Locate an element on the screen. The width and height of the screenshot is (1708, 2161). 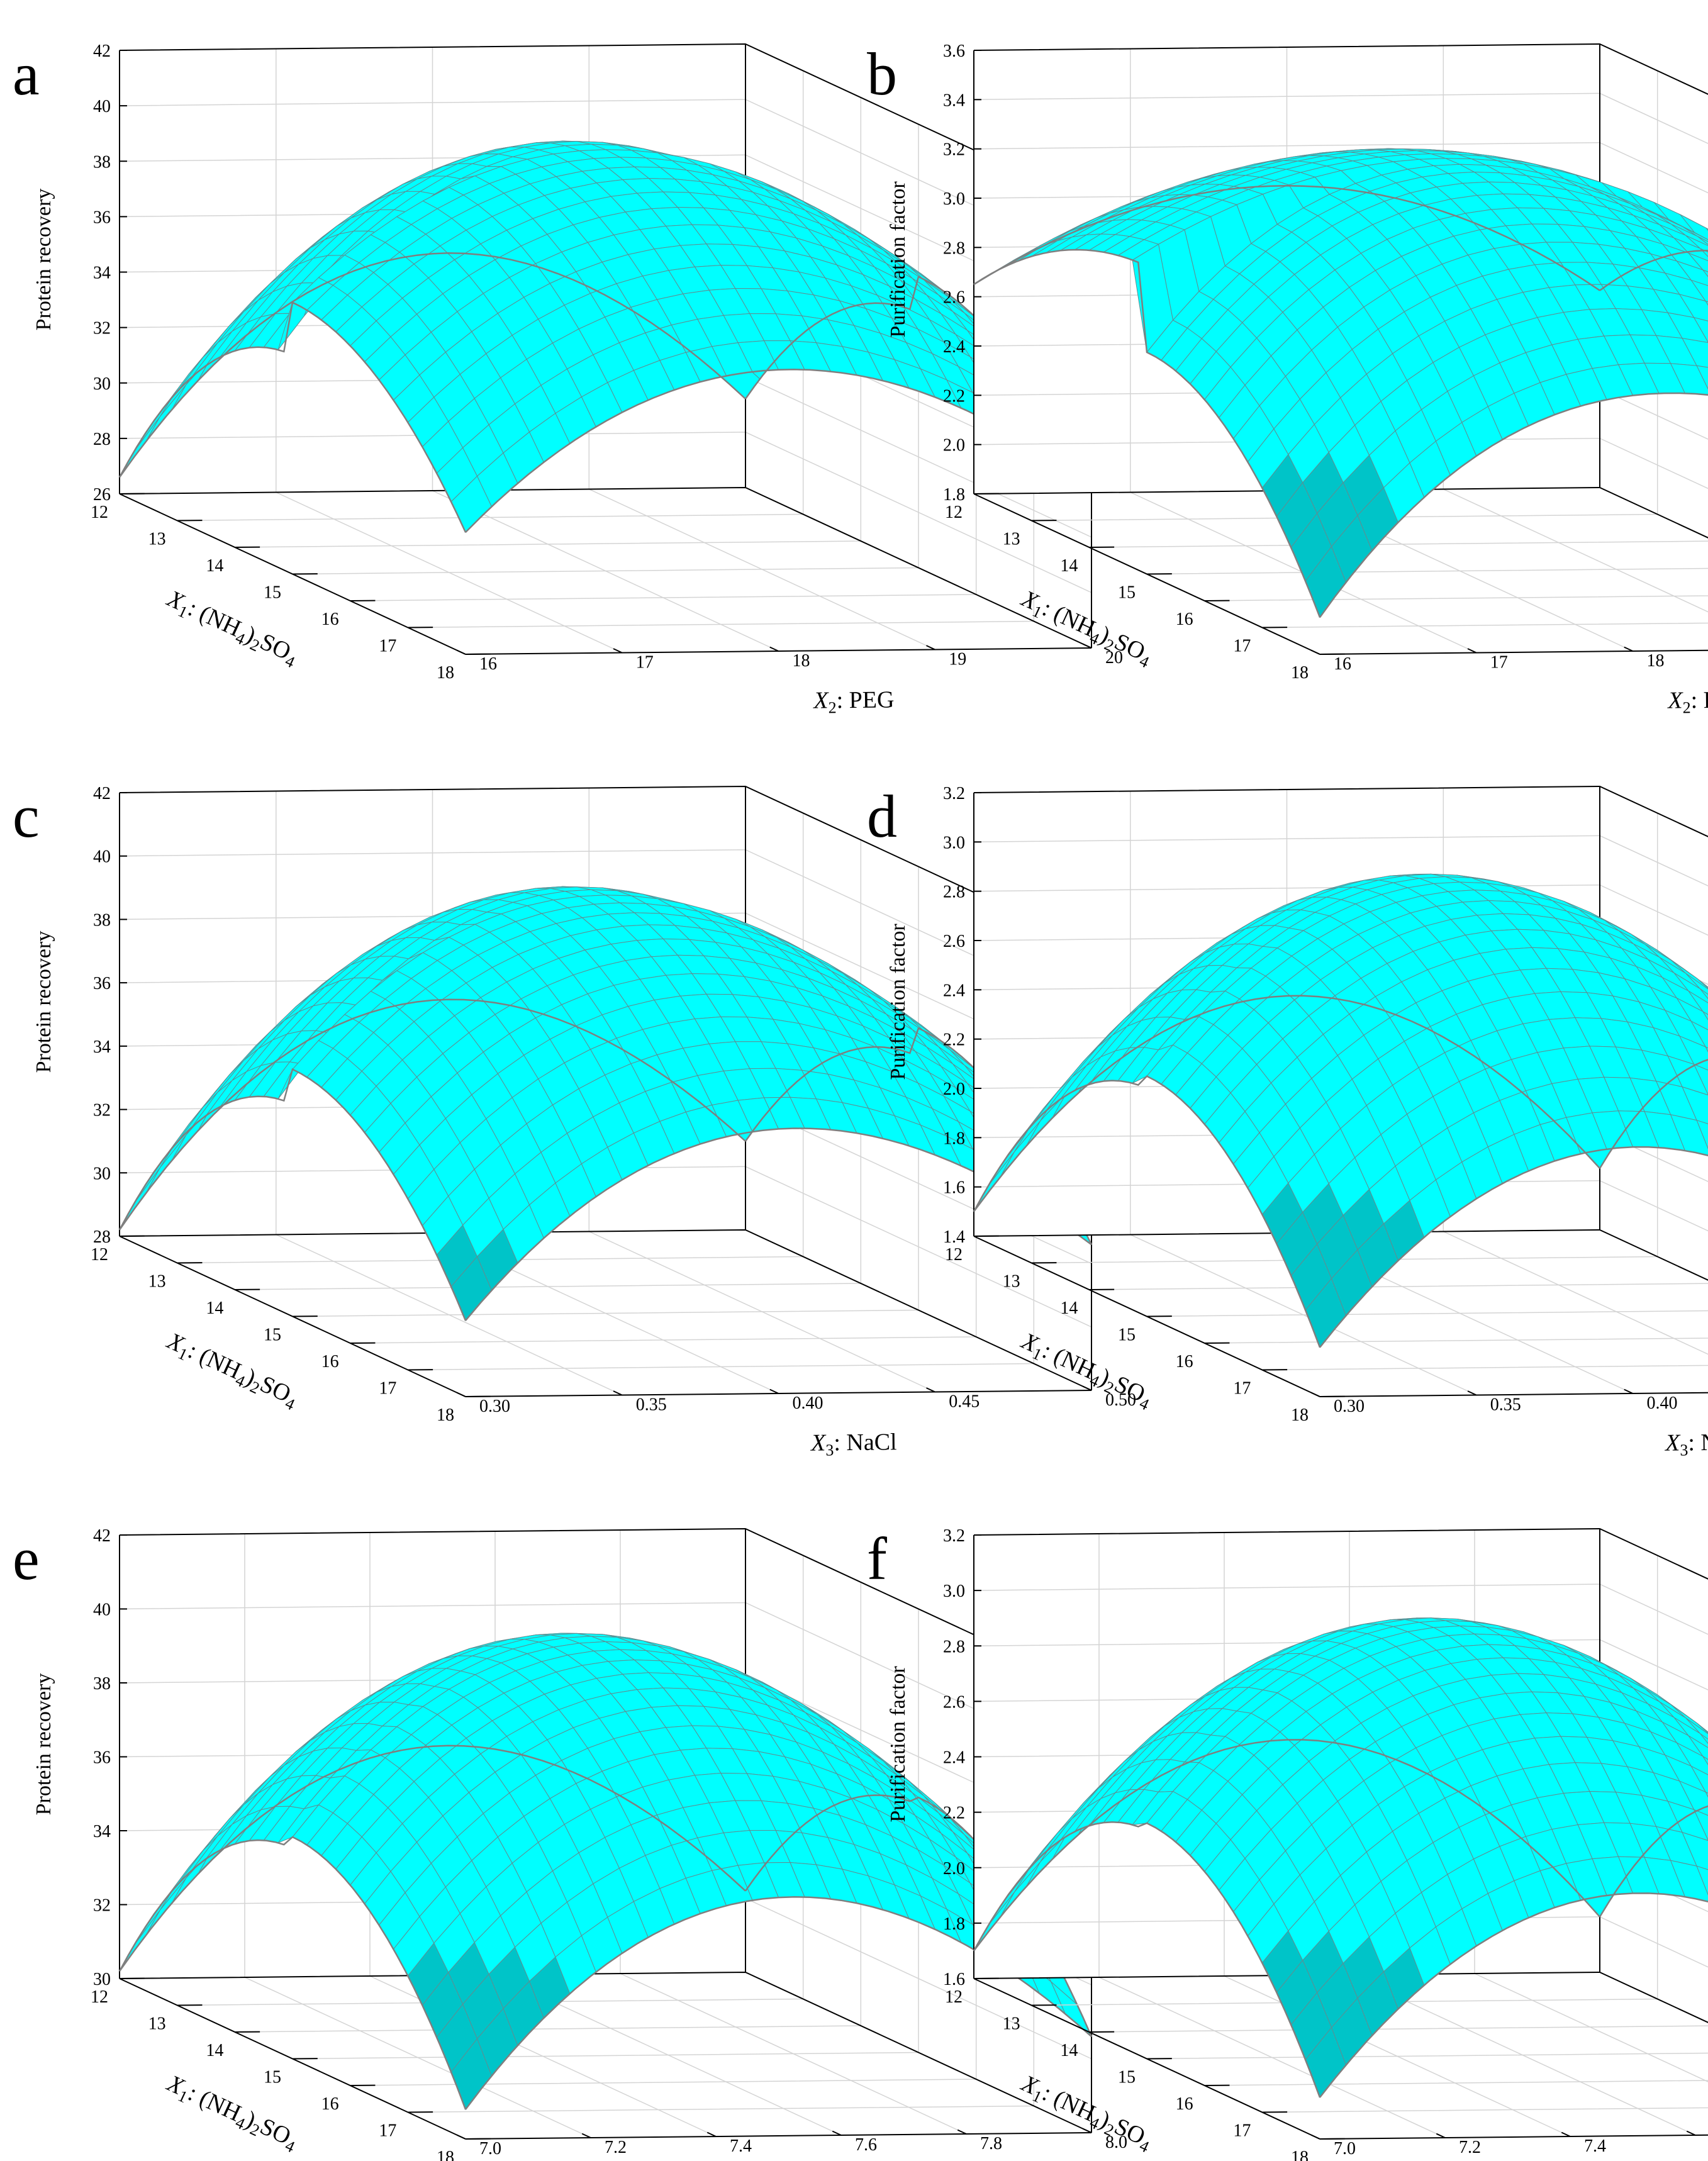
y-tick-label: 0.50 is located at coordinates (1120, 1400).